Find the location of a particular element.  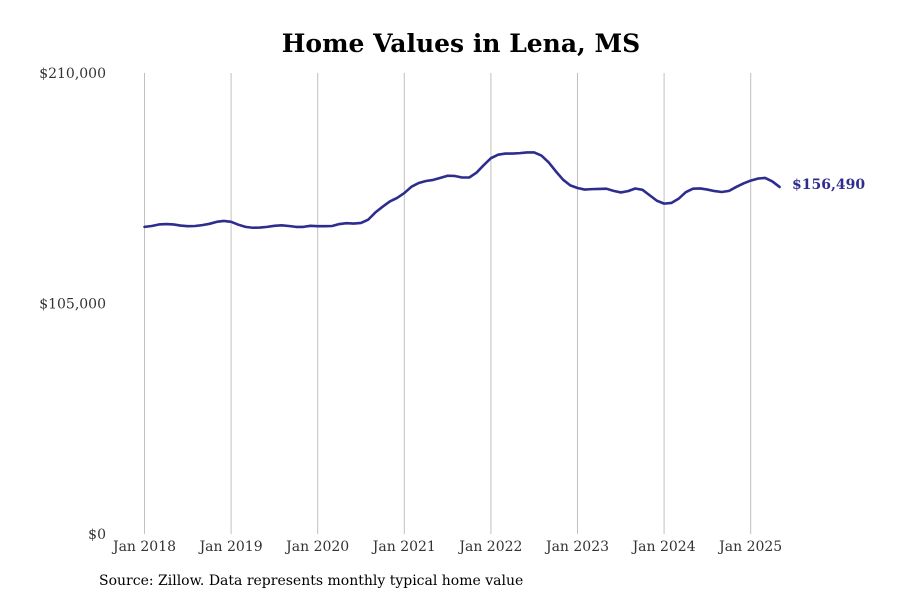

x-tick-label: Jan 2023 is located at coordinates (576, 547).